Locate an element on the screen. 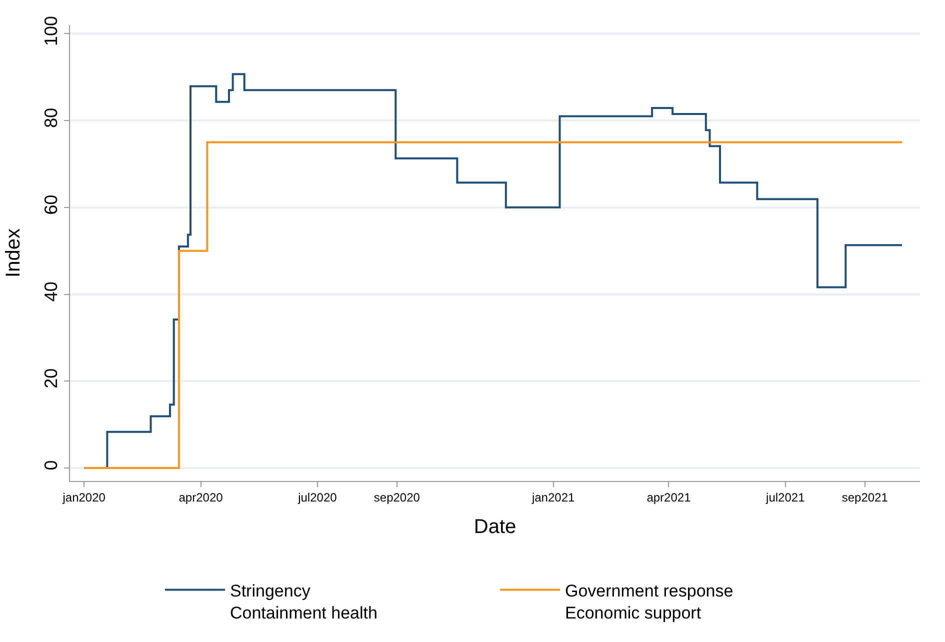 The width and height of the screenshot is (945, 642). y-tick-label: 80 is located at coordinates (50, 118).